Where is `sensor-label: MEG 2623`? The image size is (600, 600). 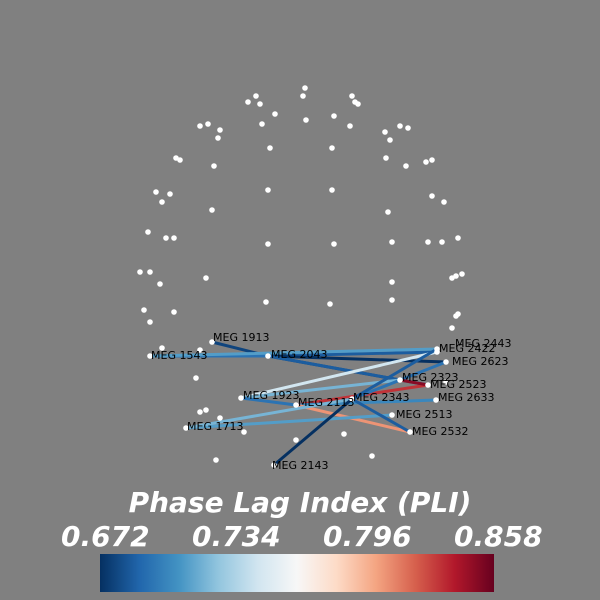
sensor-label: MEG 2623 is located at coordinates (480, 361).